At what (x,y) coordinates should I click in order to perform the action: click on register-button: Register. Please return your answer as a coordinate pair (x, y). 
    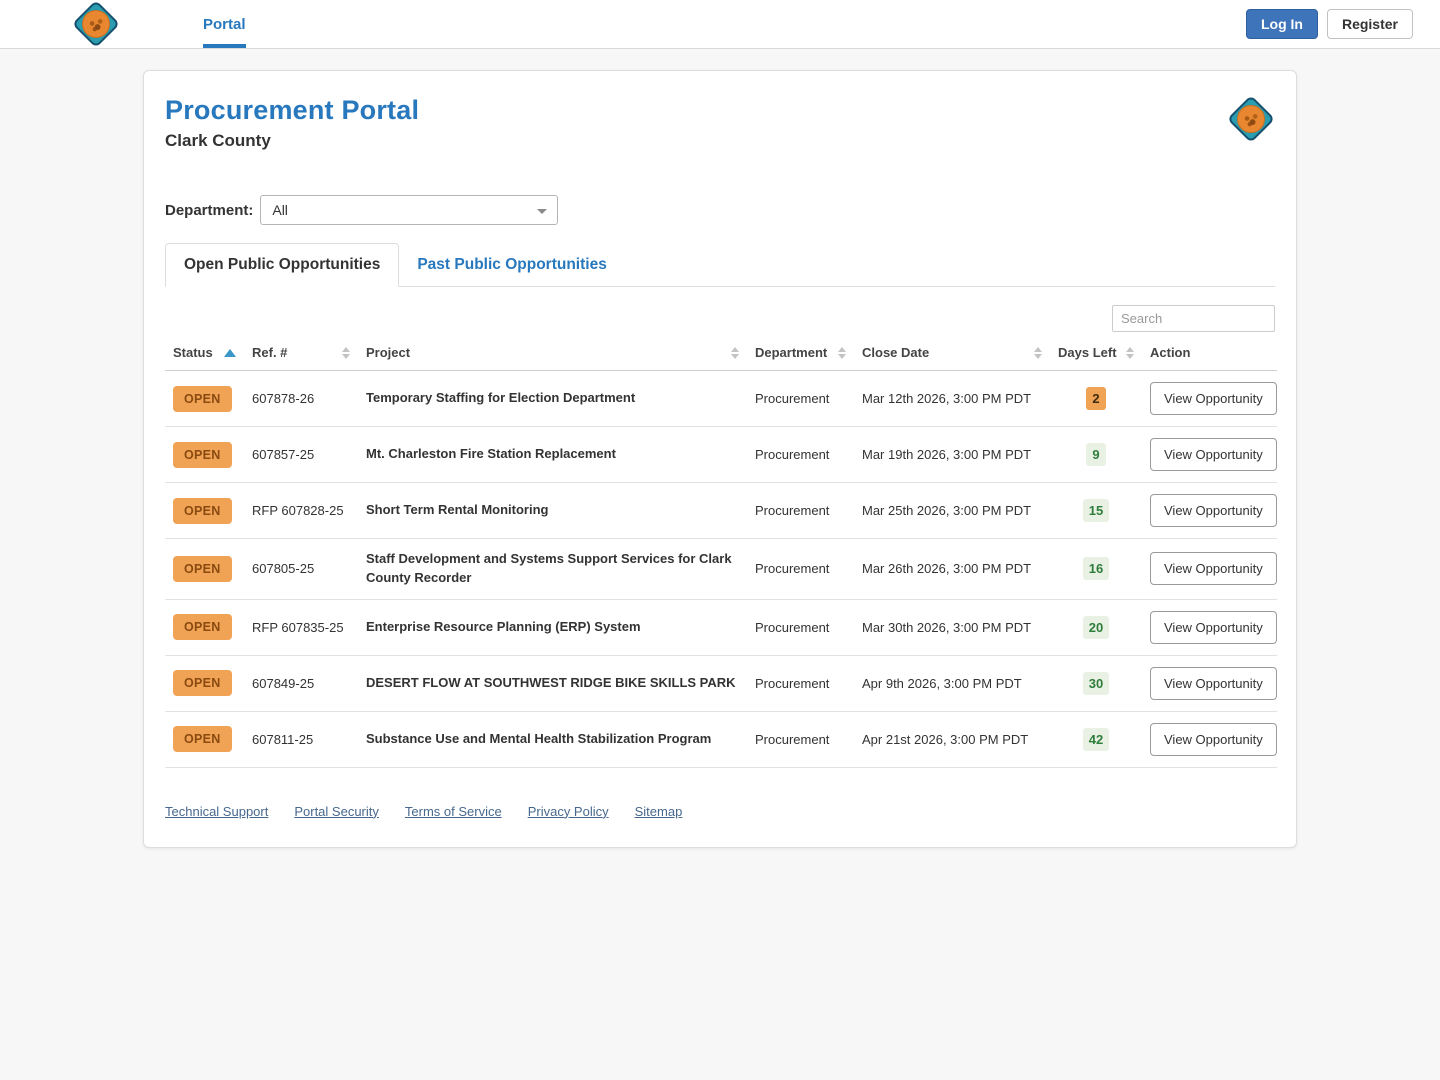
    Looking at the image, I should click on (1369, 24).